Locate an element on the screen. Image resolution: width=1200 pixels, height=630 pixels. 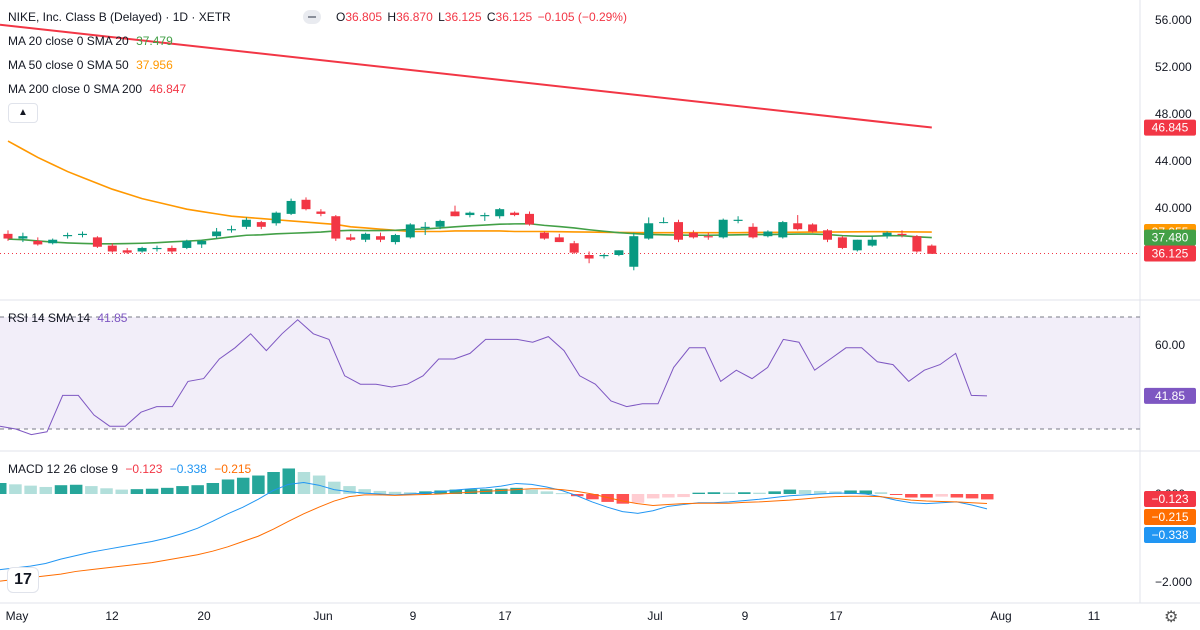
time-axis-label: 9 is located at coordinates (413, 616).